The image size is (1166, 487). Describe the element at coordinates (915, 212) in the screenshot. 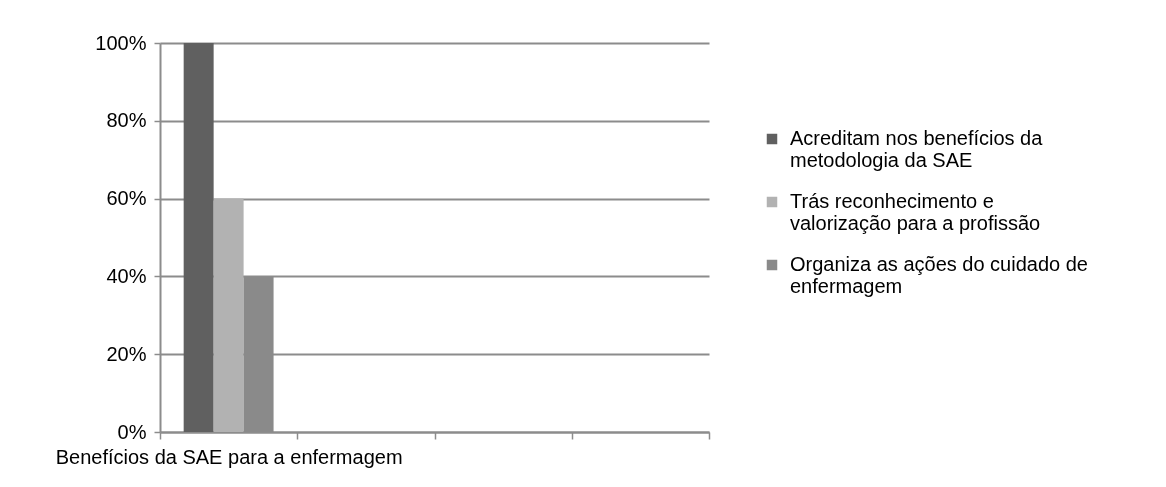

I see `legend-label: Trás reconhecimento e valorização para a profissão` at that location.